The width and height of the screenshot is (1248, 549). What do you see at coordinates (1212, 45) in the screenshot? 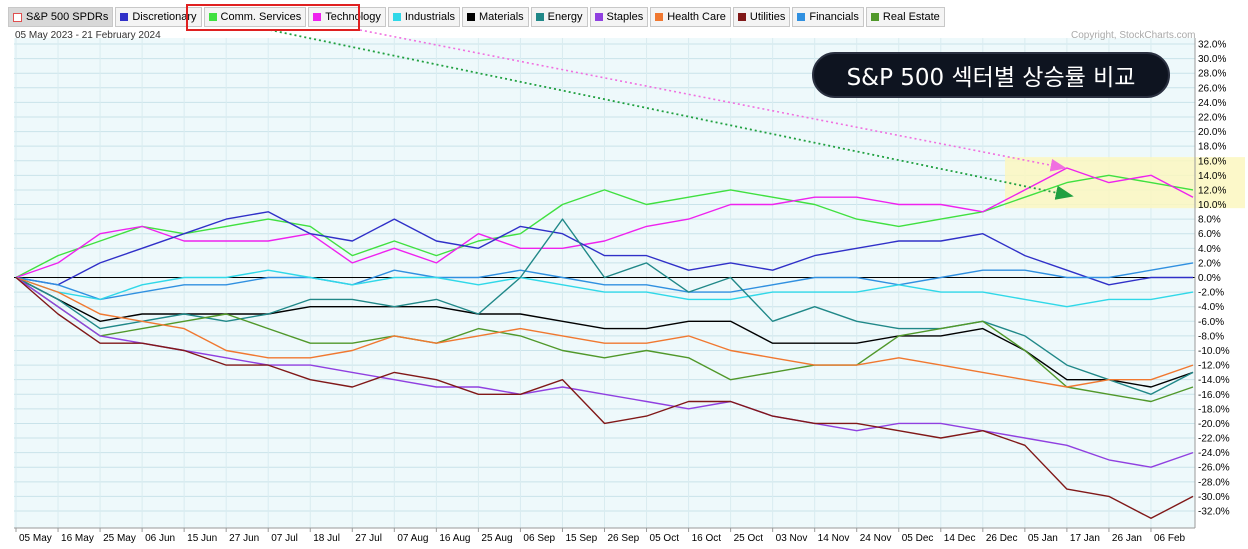
I see `y-tick-label: 32.0%` at bounding box center [1212, 45].